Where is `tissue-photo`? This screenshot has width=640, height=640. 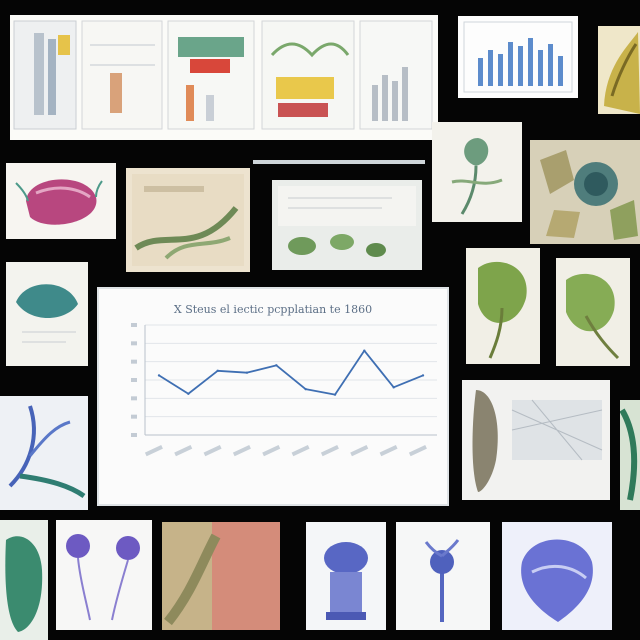 tissue-photo is located at coordinates (221, 576).